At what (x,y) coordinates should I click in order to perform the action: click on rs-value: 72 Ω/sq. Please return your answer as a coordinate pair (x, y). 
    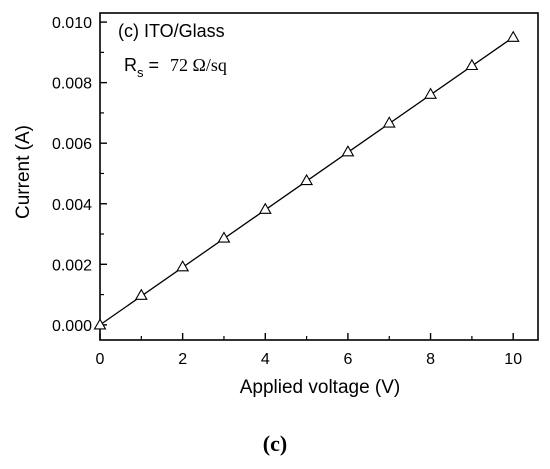
    Looking at the image, I should click on (198, 65).